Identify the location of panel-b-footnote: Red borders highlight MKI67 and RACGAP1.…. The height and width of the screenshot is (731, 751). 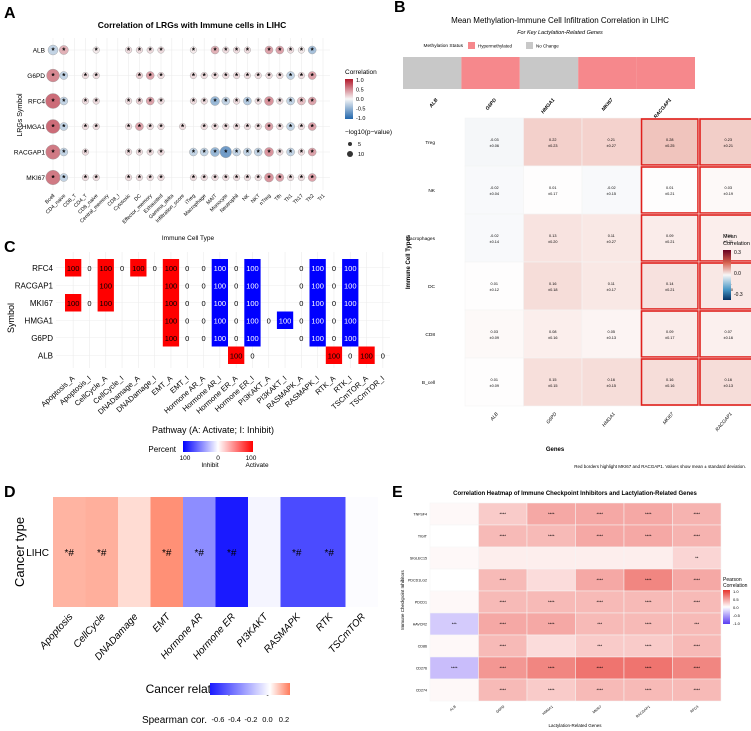
(660, 466).